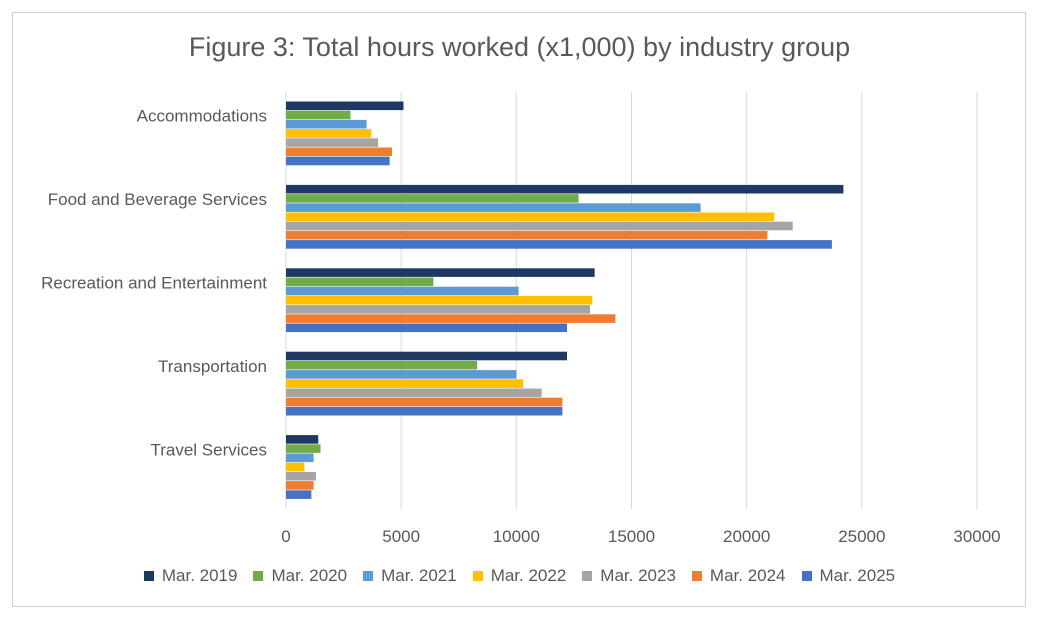 The image size is (1039, 621). Describe the element at coordinates (199, 575) in the screenshot. I see `legend-label: Mar. 2019` at that location.